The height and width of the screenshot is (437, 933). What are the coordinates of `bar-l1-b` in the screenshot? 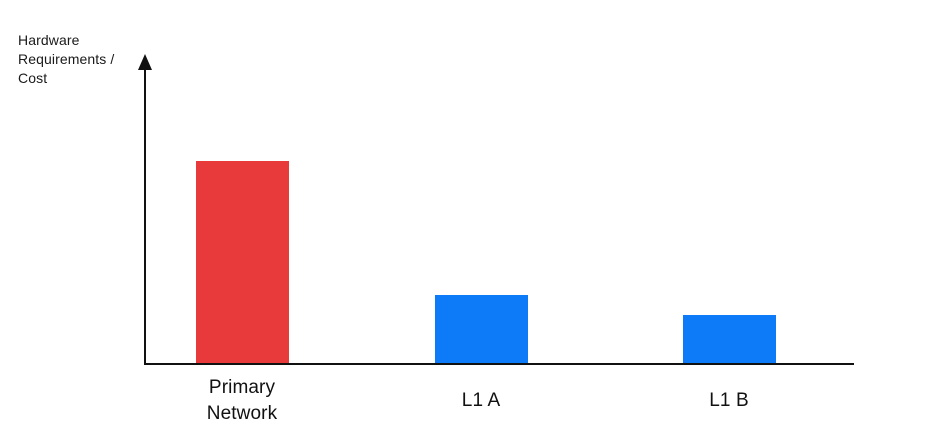 It's located at (729, 339).